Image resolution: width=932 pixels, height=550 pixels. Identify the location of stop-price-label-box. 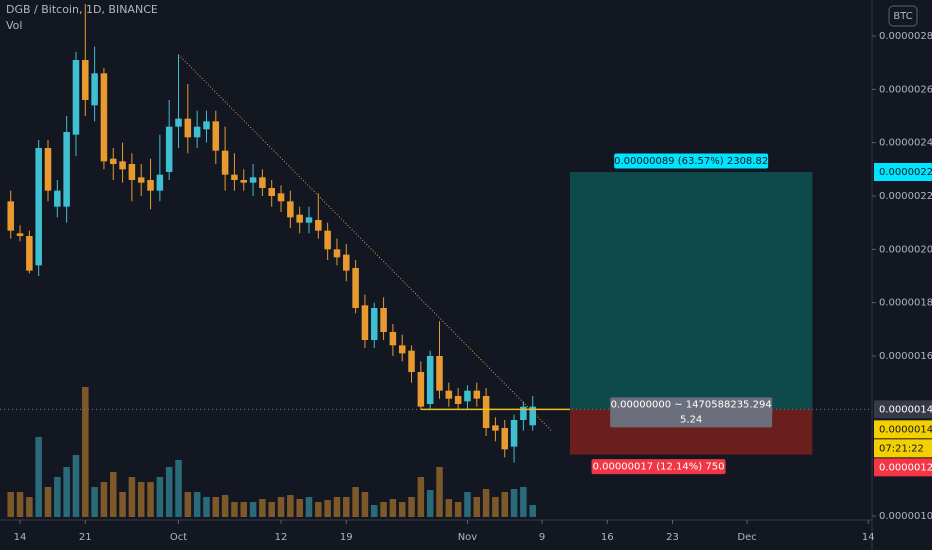
(903, 467).